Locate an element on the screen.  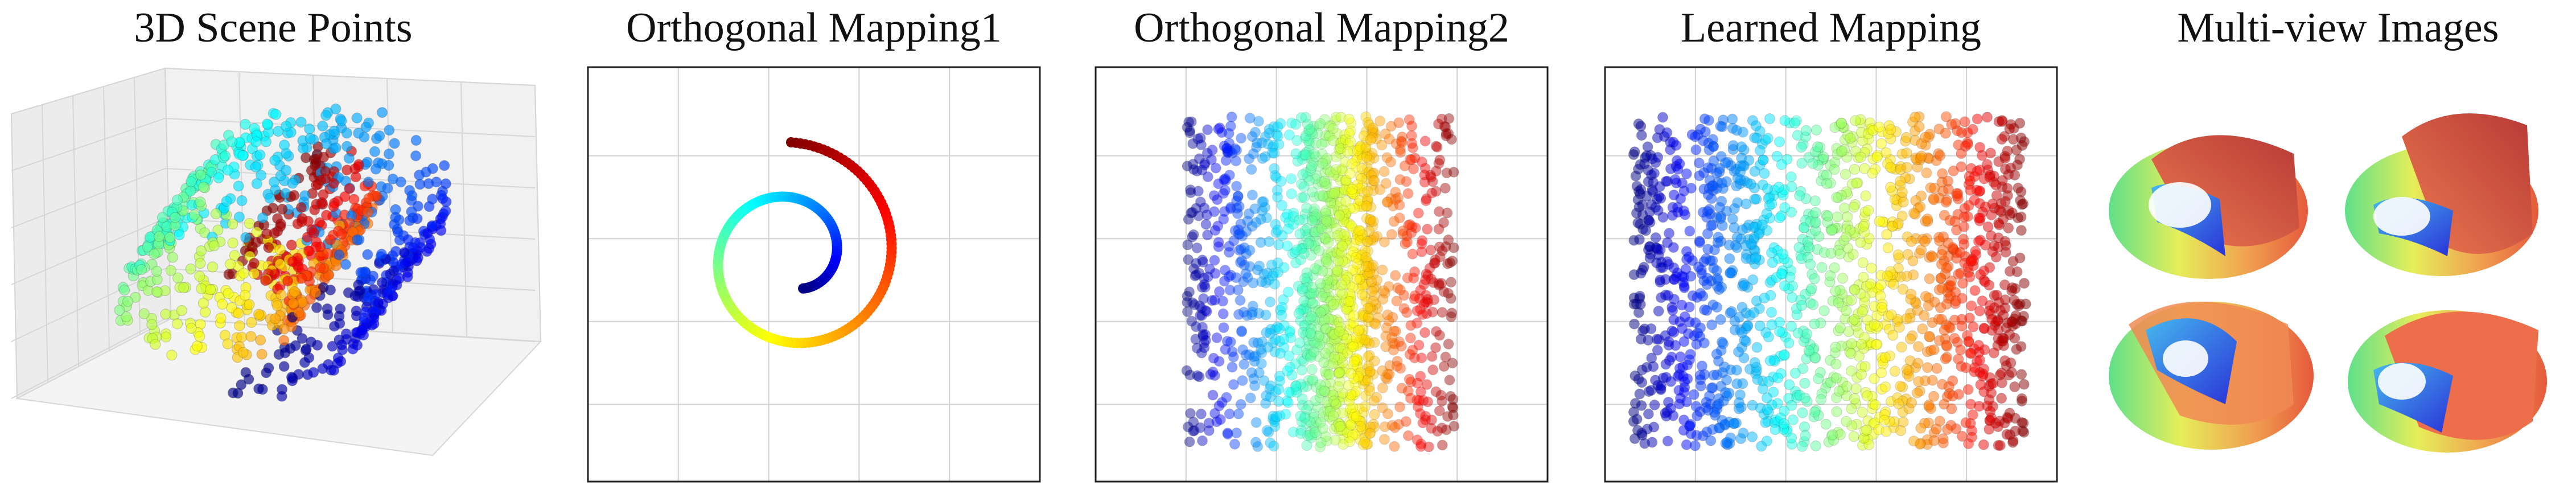
panel-title-multi-view-images: Multi-view Images is located at coordinates (2338, 28).